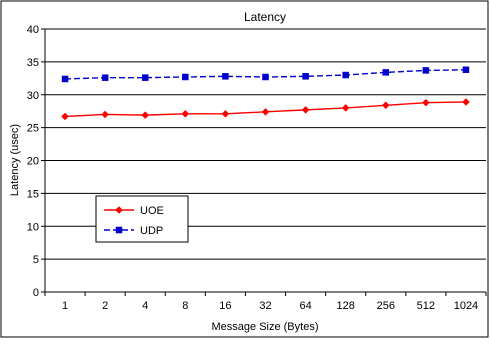 This screenshot has width=490, height=344. I want to click on x-axis-title: Message Size (Bytes), so click(265, 327).